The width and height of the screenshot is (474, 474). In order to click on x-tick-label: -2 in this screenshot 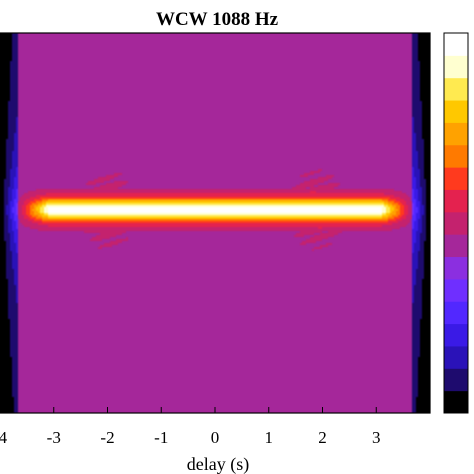, I will do `click(107, 437)`.